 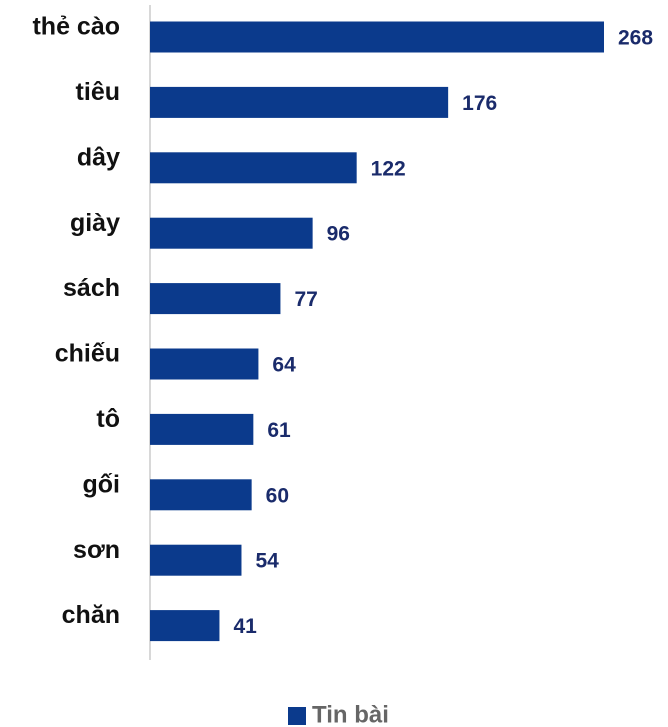 What do you see at coordinates (108, 419) in the screenshot?
I see `category-label: tô` at bounding box center [108, 419].